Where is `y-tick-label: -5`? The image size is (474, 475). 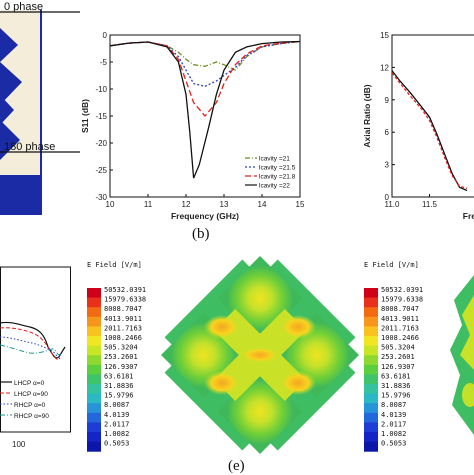 y-tick-label: -5 is located at coordinates (104, 62).